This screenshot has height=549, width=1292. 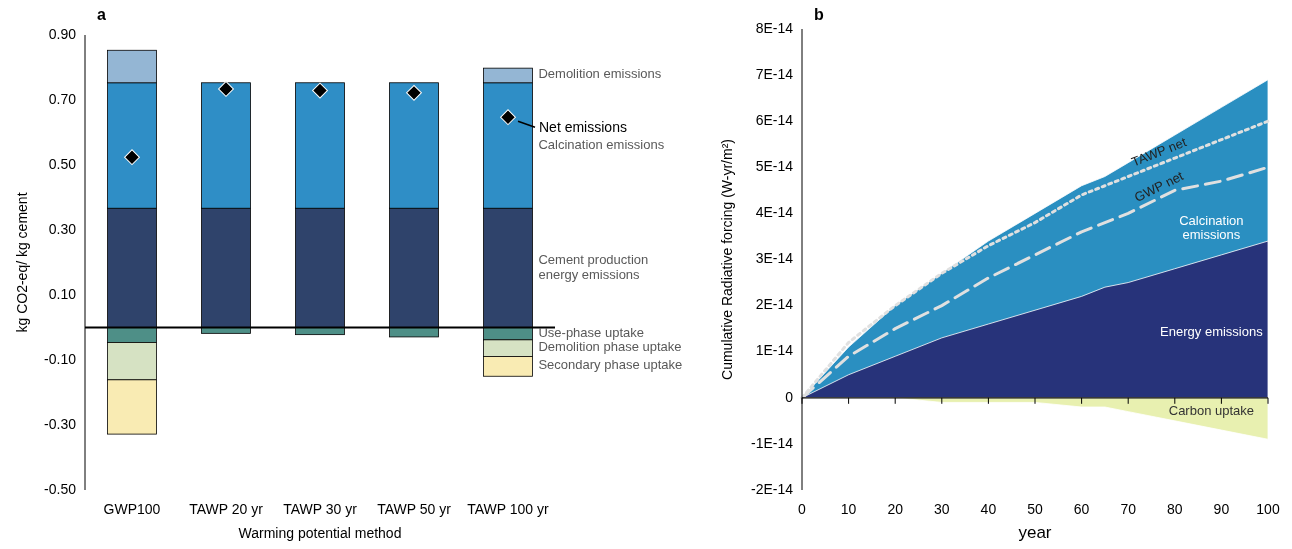 I want to click on series-label: Demolition emissions, so click(x=600, y=74).